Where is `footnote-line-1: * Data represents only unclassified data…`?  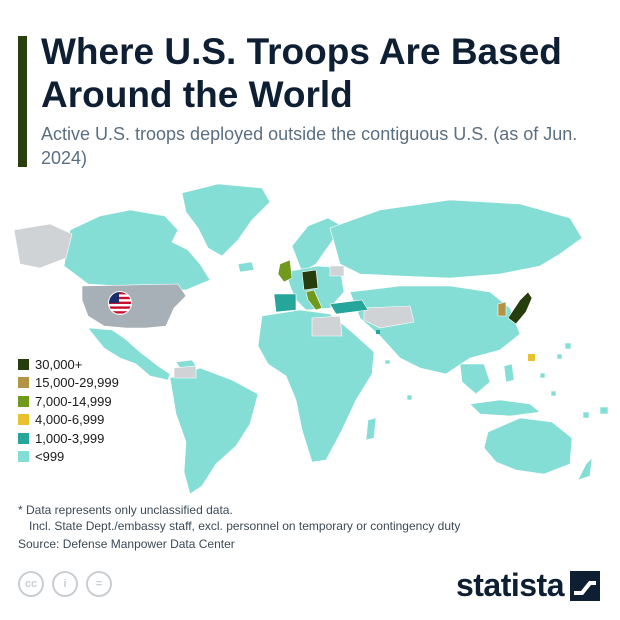 footnote-line-1: * Data represents only unclassified data… is located at coordinates (125, 510).